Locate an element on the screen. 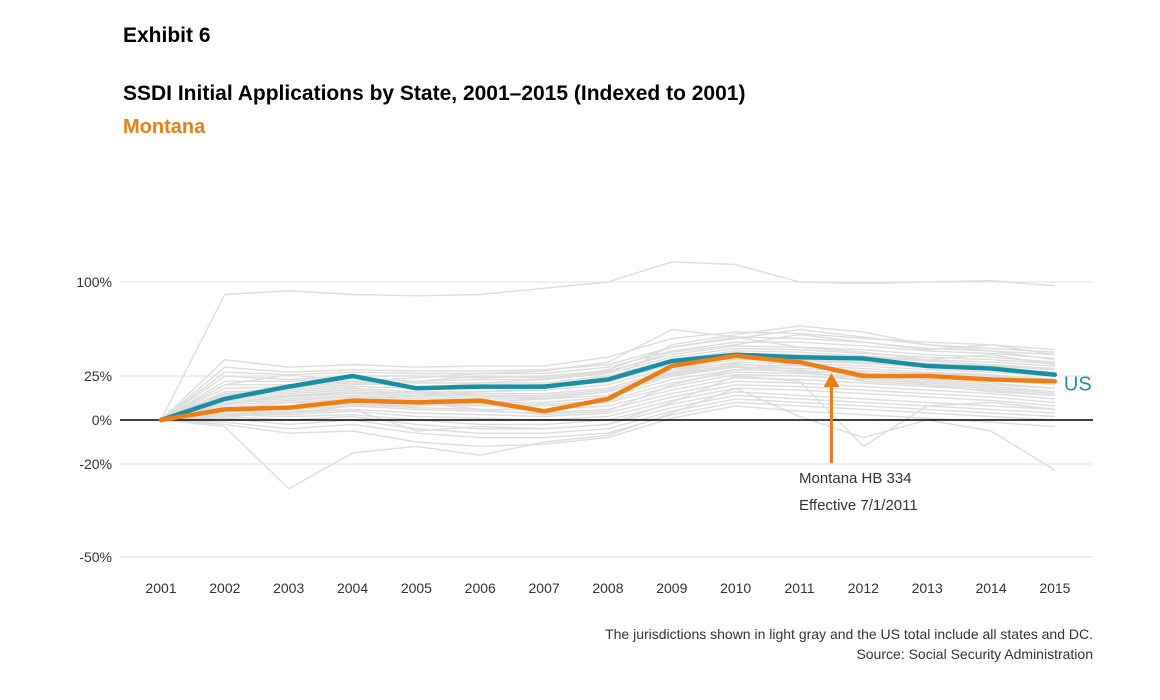  us-end-label: US is located at coordinates (1078, 385).